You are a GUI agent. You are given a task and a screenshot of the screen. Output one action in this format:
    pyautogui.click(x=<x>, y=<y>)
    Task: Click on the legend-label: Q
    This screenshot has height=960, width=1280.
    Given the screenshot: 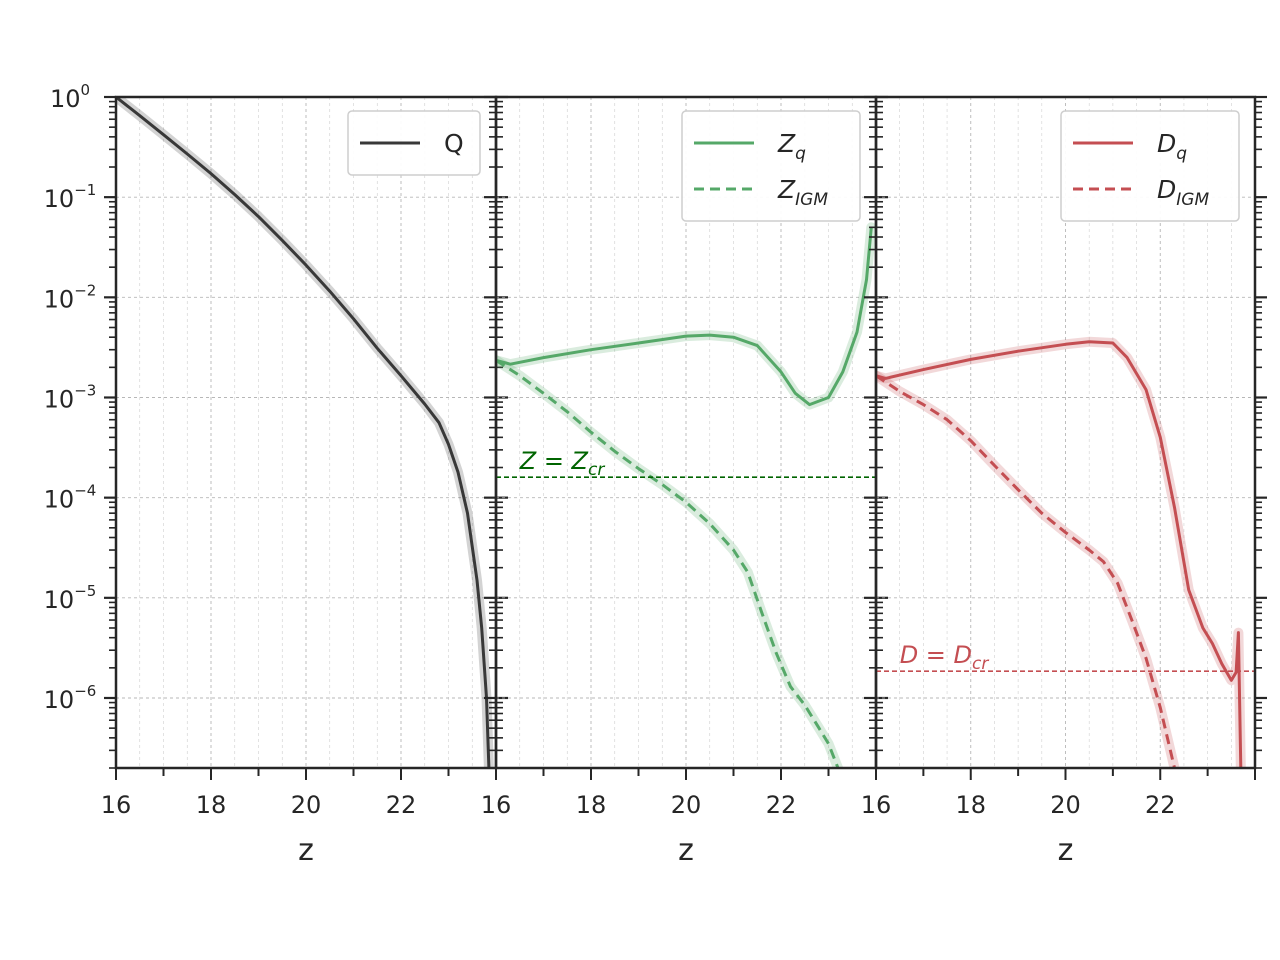 What is the action you would take?
    pyautogui.click(x=454, y=143)
    